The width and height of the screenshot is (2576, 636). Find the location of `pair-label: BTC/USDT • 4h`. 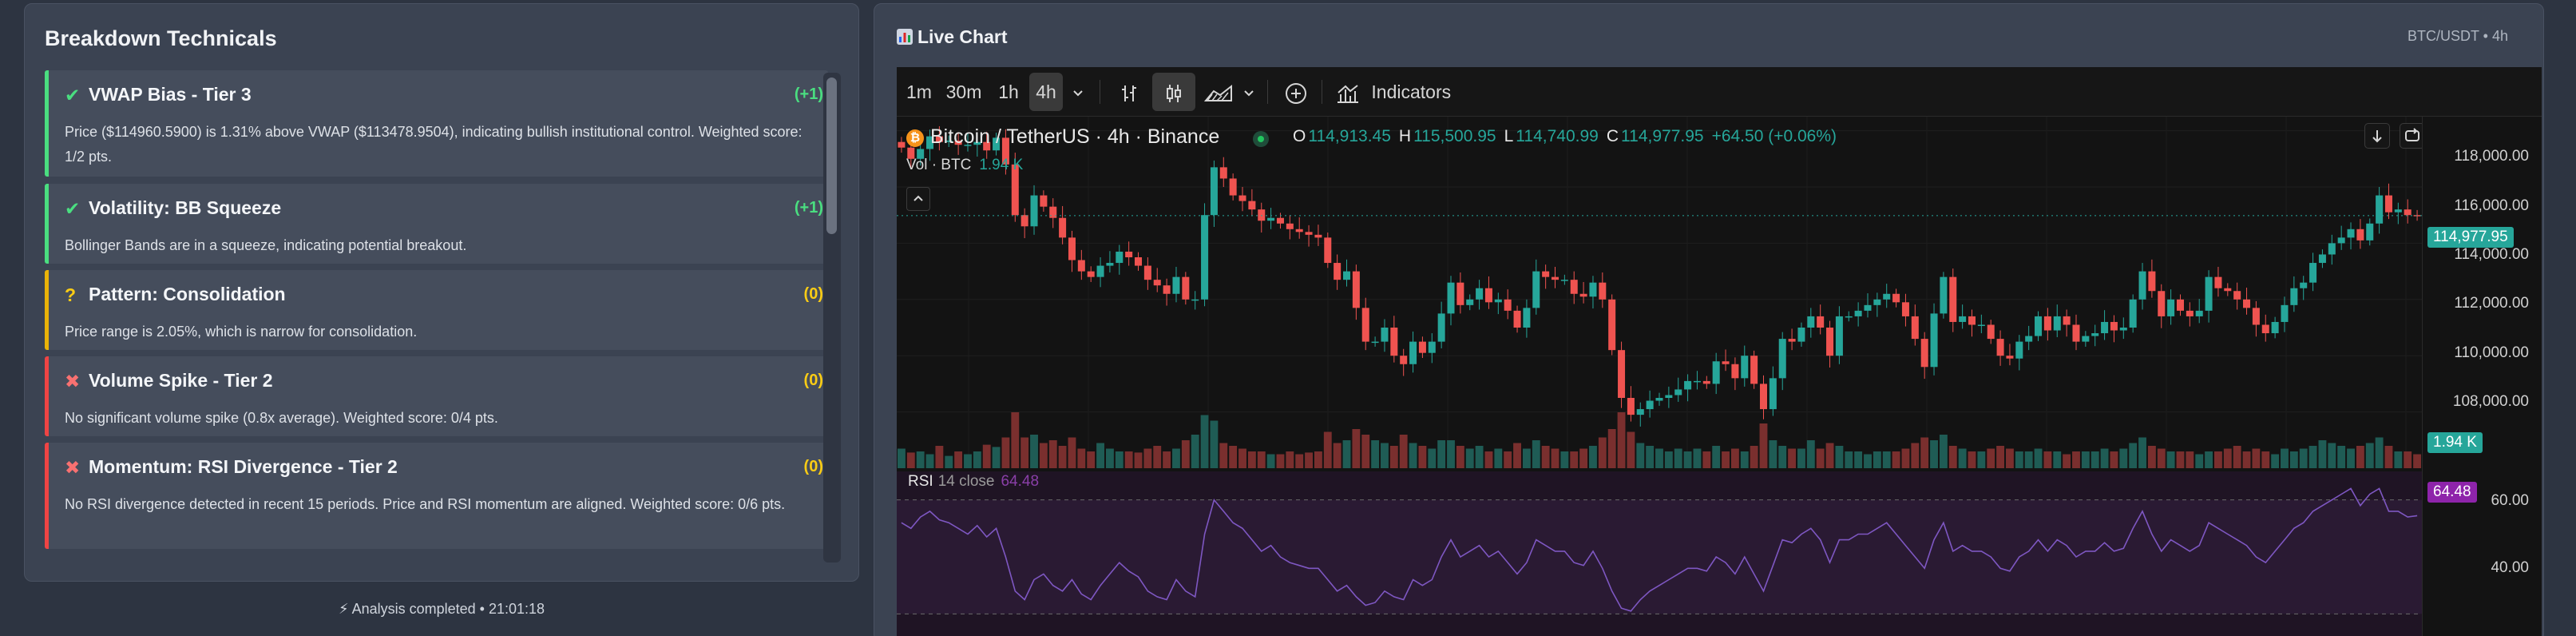

pair-label: BTC/USDT • 4h is located at coordinates (2458, 36).